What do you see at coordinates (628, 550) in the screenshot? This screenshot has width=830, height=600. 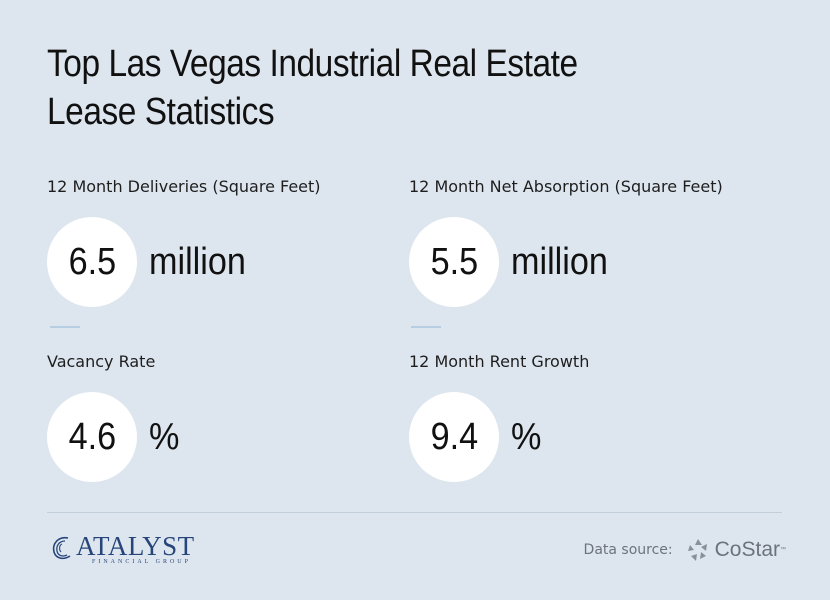 I see `source-label: Data source:` at bounding box center [628, 550].